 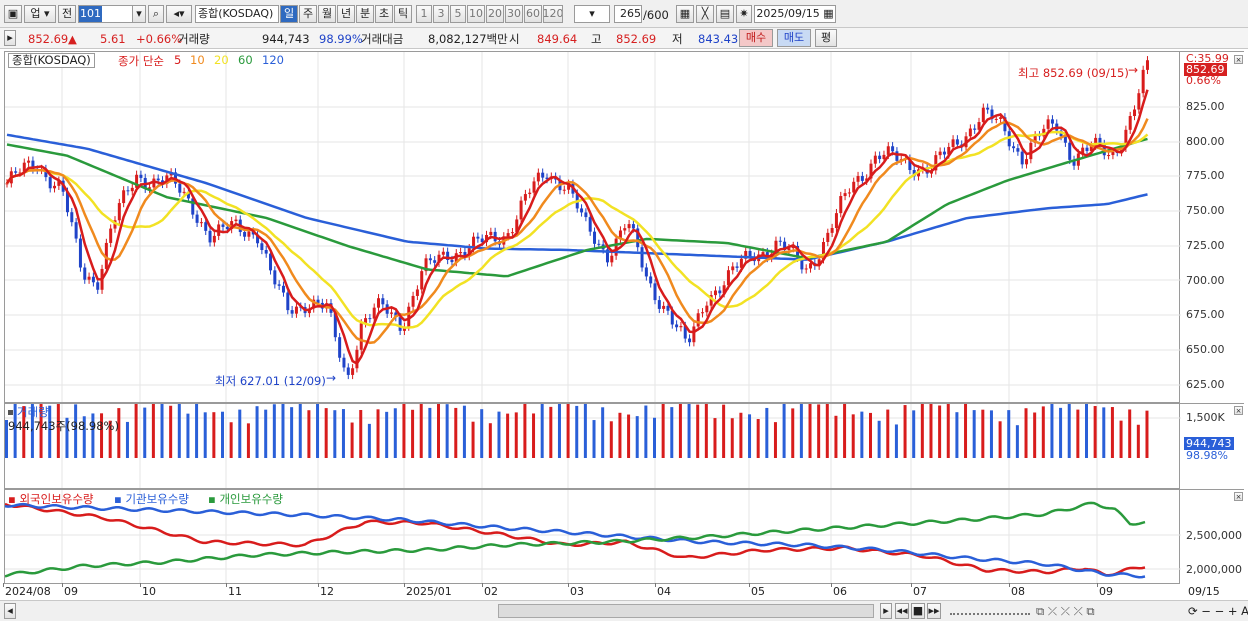 What do you see at coordinates (113, 39) in the screenshot?
I see `change-value: 5.61` at bounding box center [113, 39].